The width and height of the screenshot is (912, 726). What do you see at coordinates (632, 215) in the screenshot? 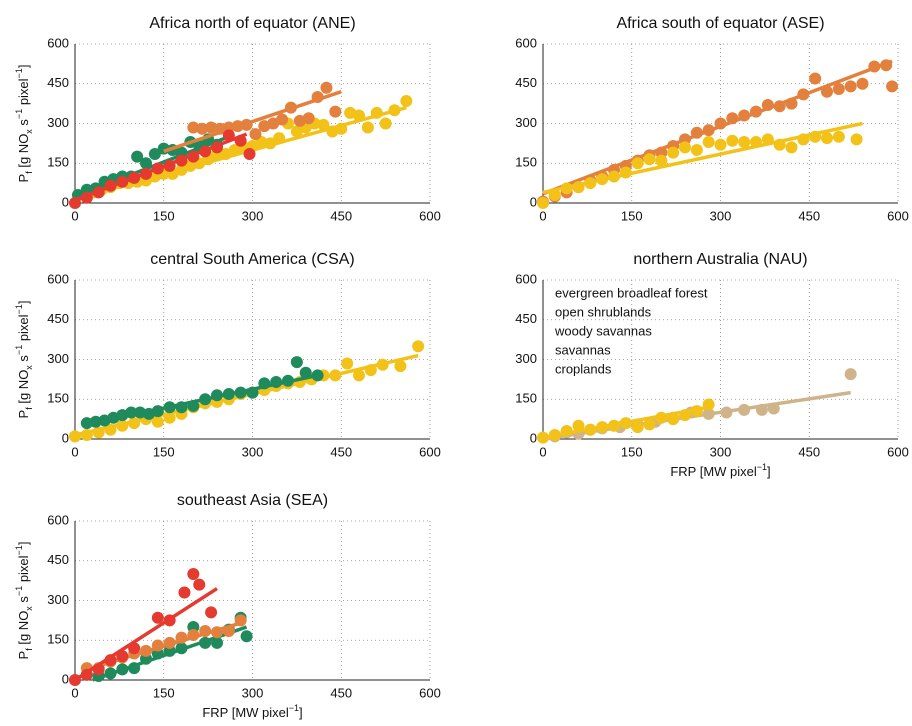
I see `x-tick-label: 150` at bounding box center [632, 215].